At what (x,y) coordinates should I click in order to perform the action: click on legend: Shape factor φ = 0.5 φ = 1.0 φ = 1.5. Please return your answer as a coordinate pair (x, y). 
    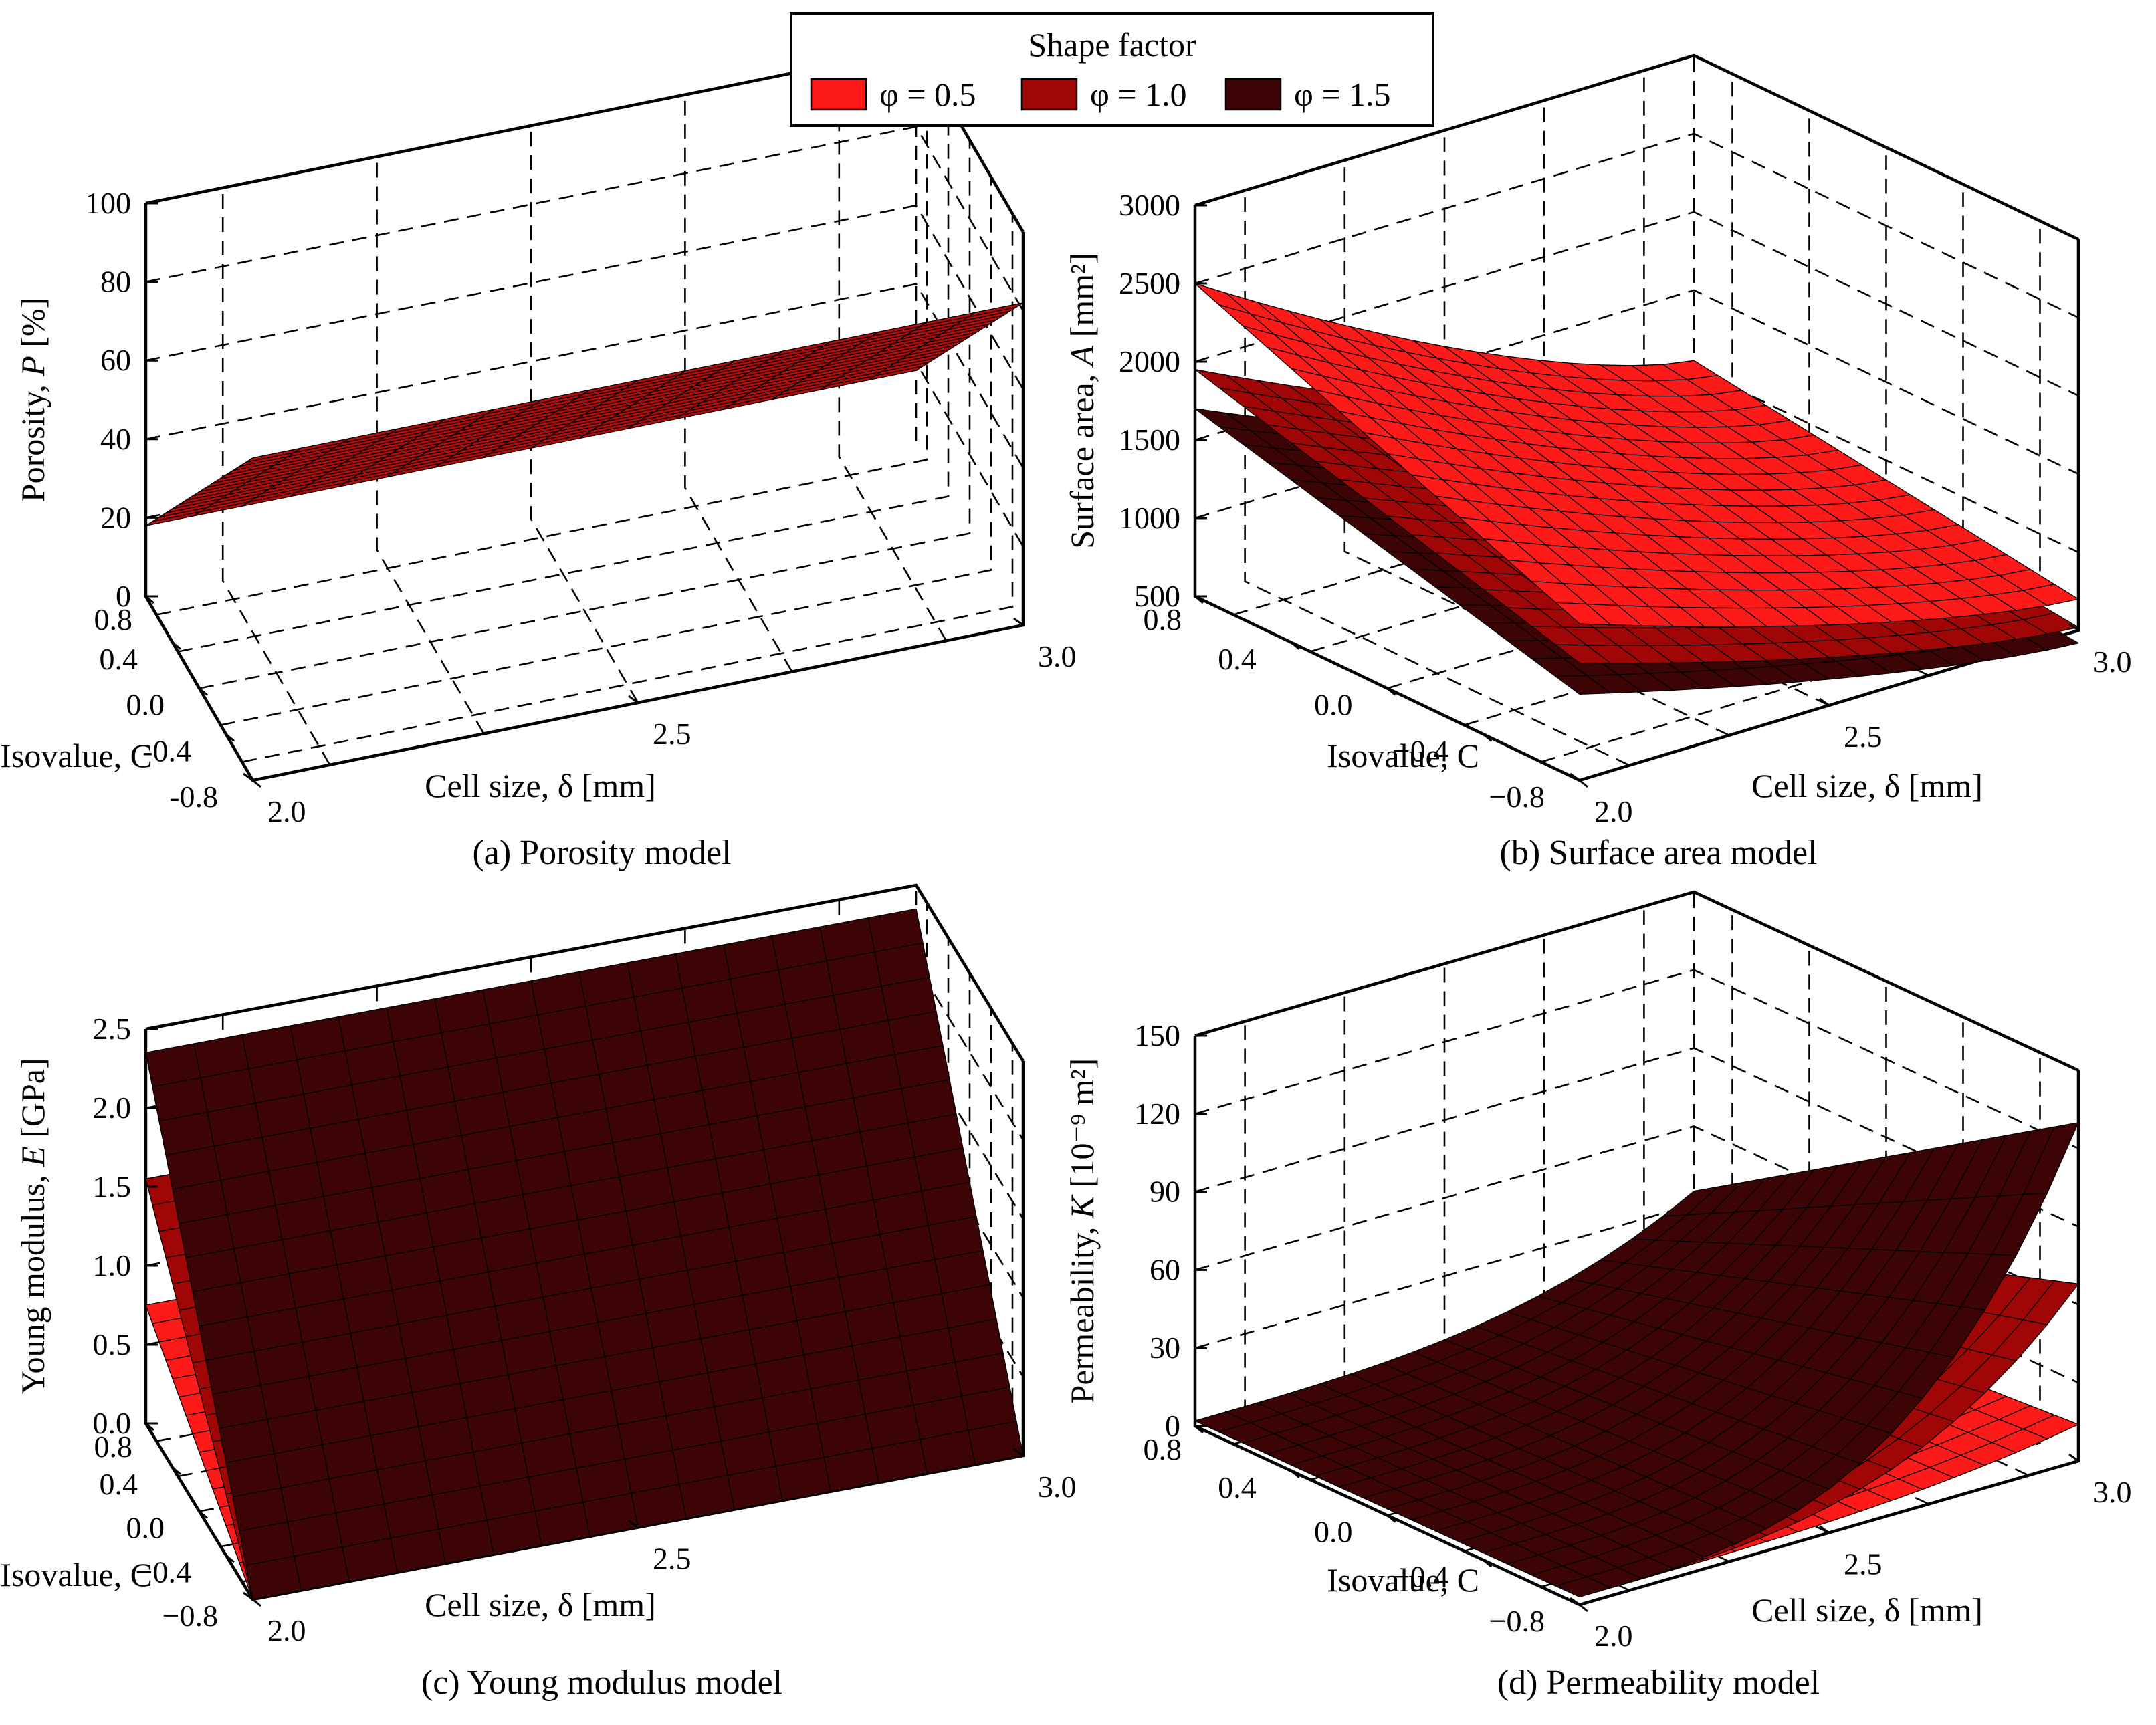
    Looking at the image, I should click on (1112, 69).